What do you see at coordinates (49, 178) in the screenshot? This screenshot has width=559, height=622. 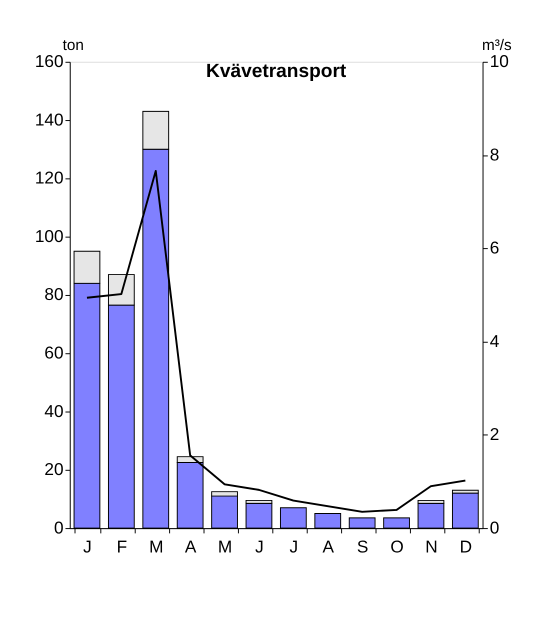 I see `y-tick-label: 120` at bounding box center [49, 178].